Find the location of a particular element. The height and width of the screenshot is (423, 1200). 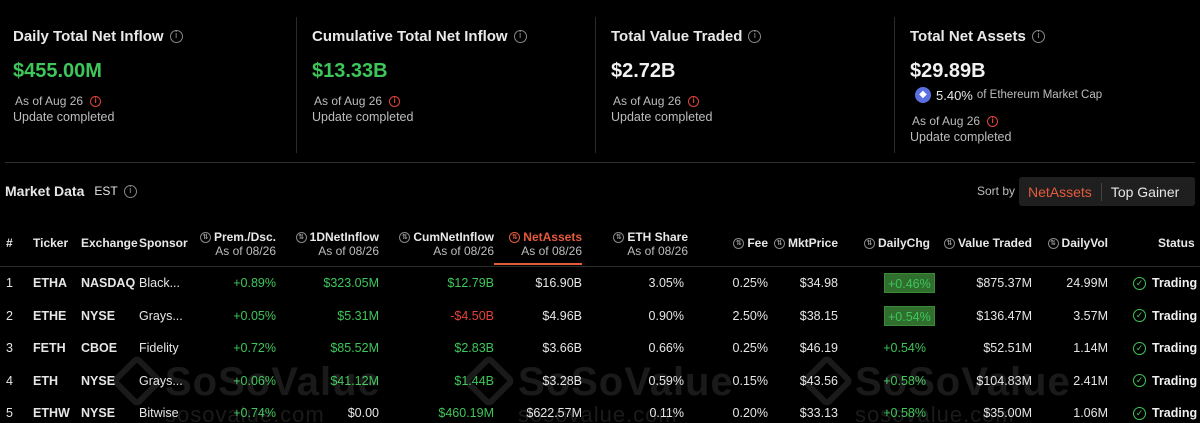

col-fee: ⇅ Fee is located at coordinates (742, 243).